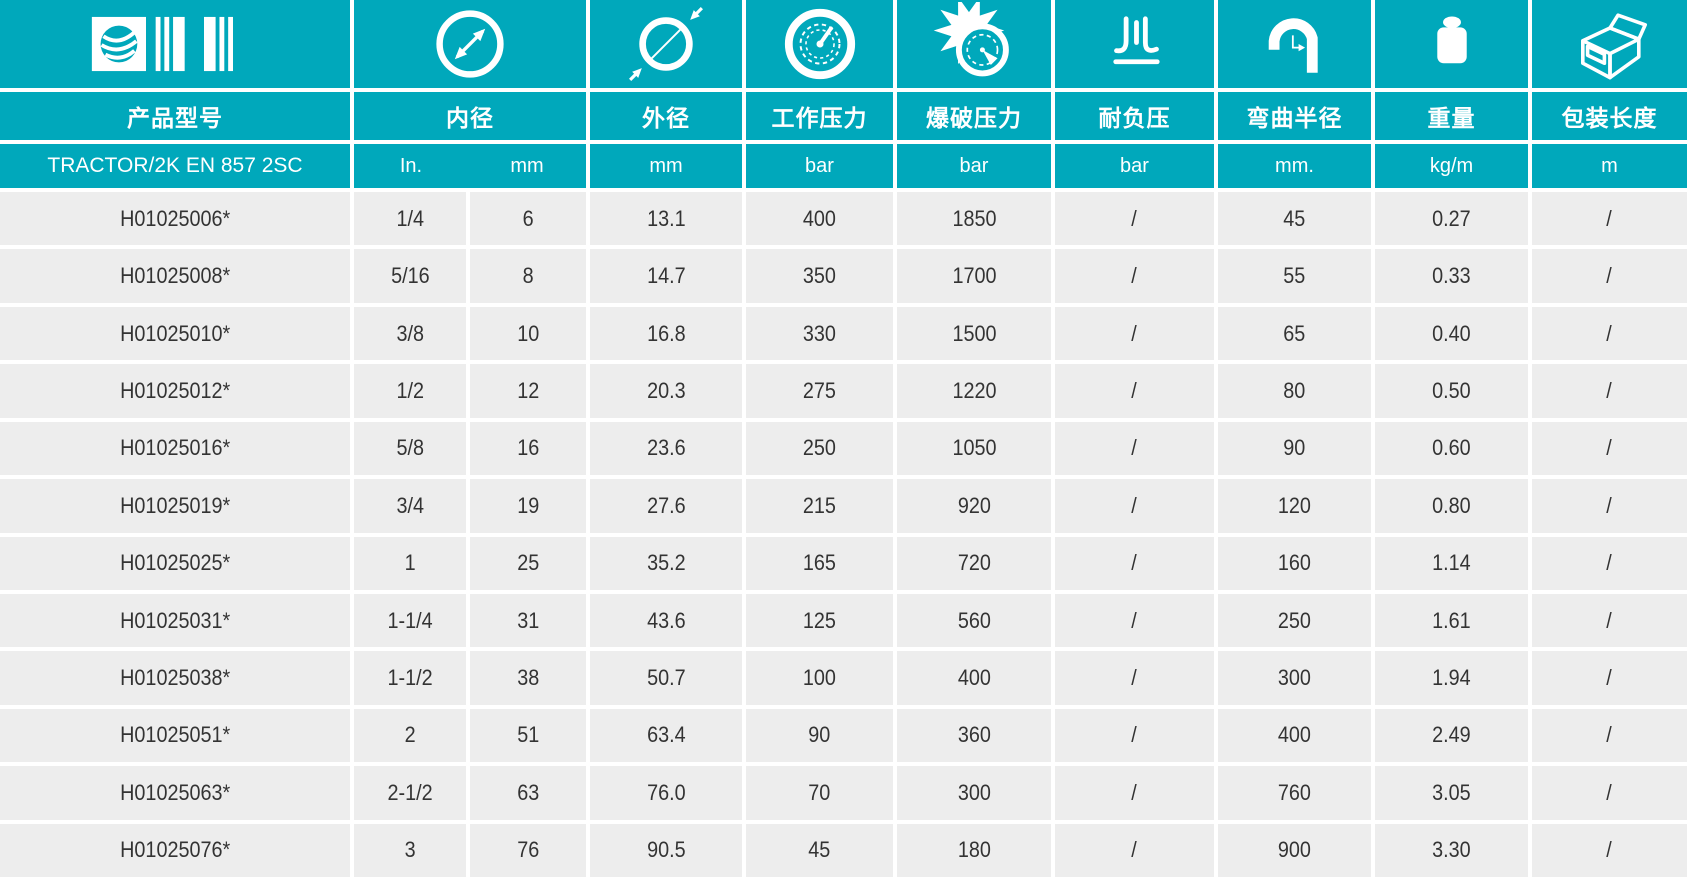 The height and width of the screenshot is (877, 1687). Describe the element at coordinates (410, 563) in the screenshot. I see `value-cell: 1` at that location.